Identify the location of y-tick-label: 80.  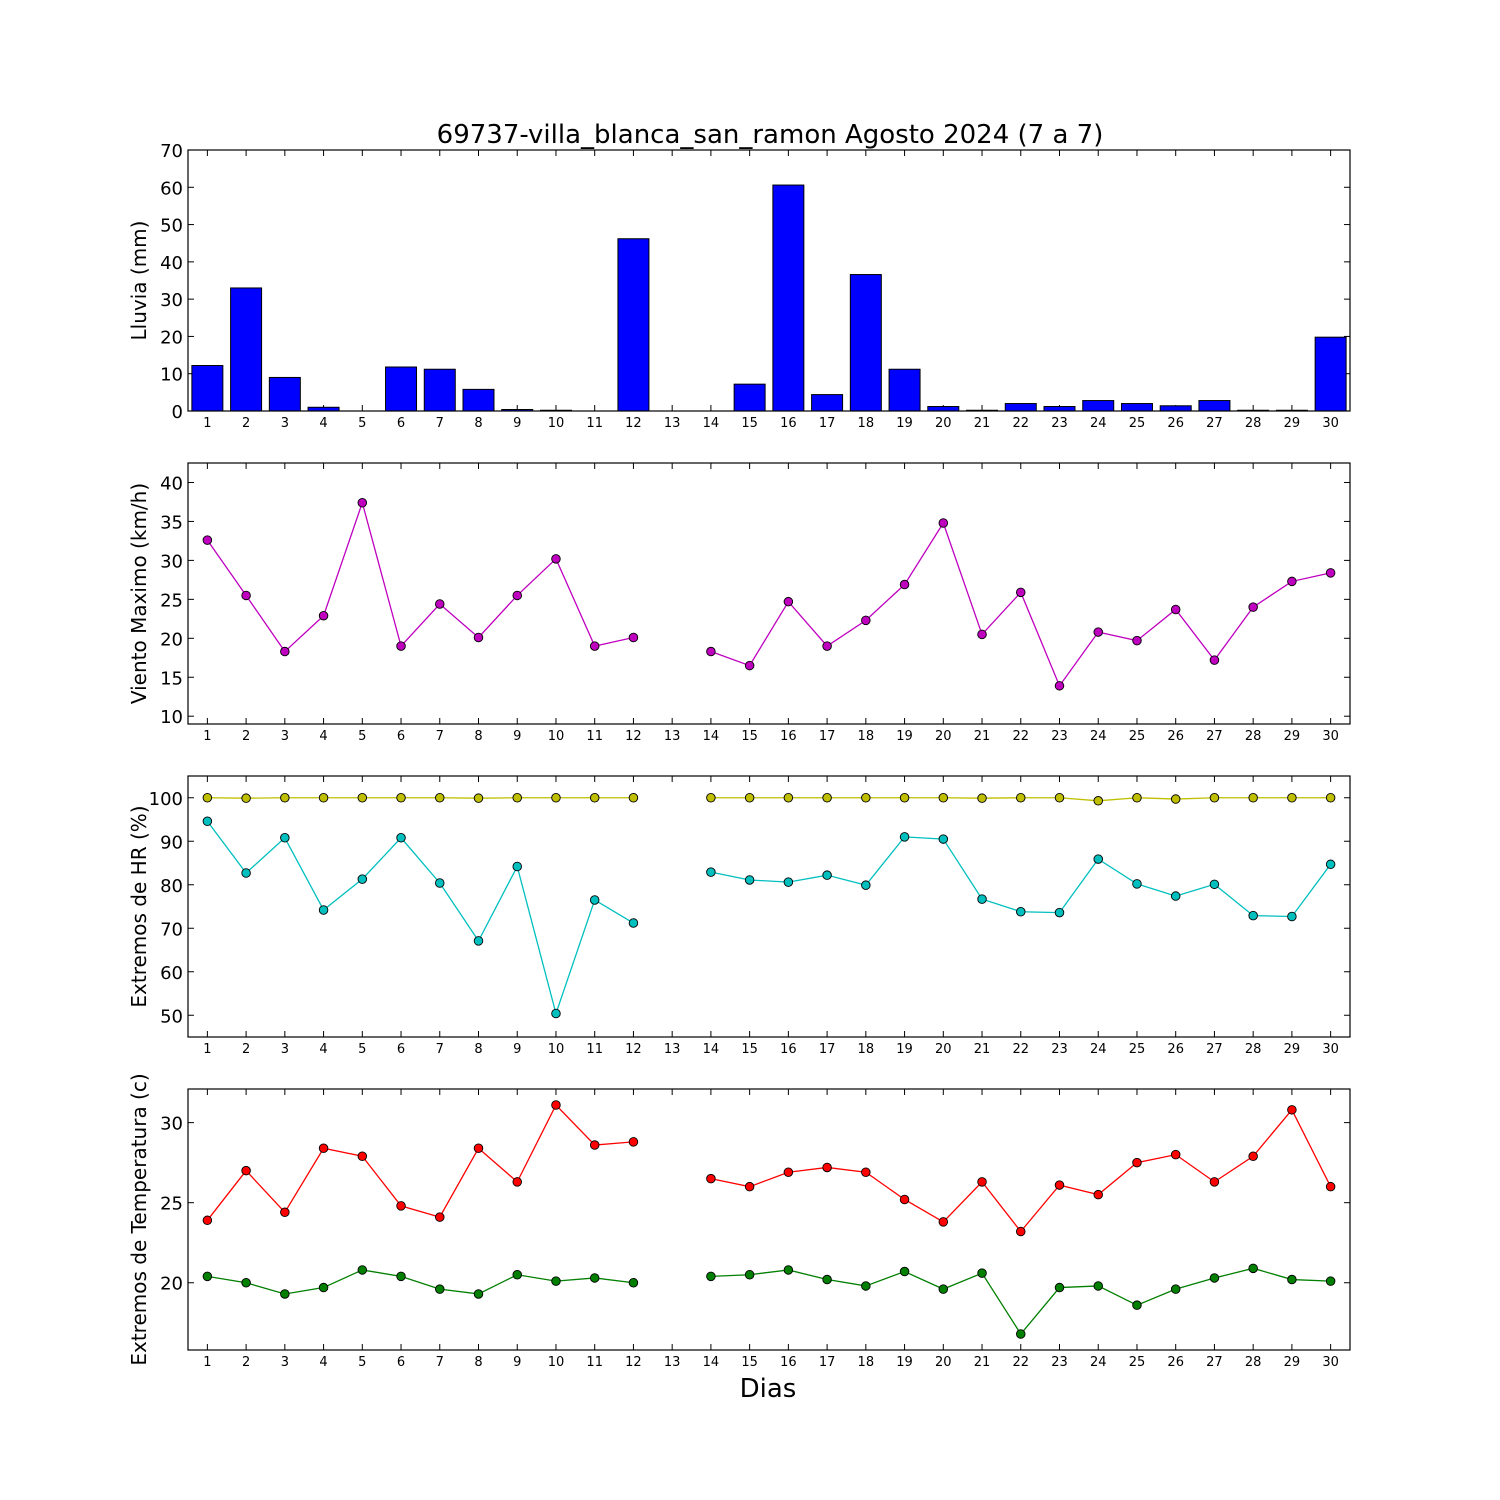
(171, 886).